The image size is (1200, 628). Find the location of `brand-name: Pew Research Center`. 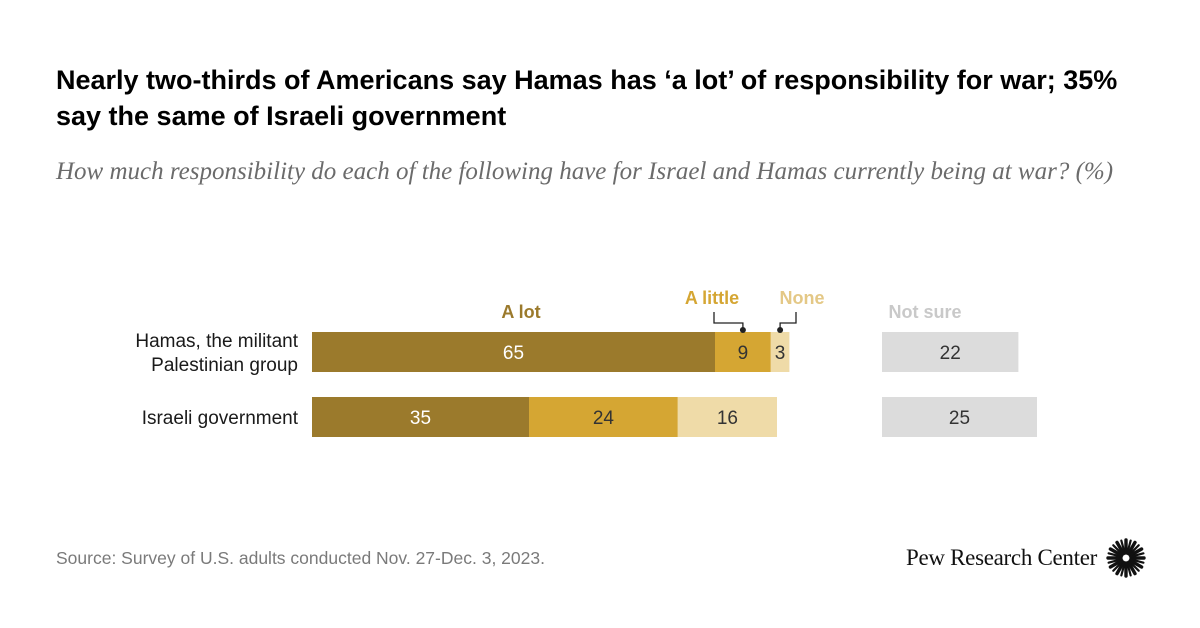

brand-name: Pew Research Center is located at coordinates (1001, 557).